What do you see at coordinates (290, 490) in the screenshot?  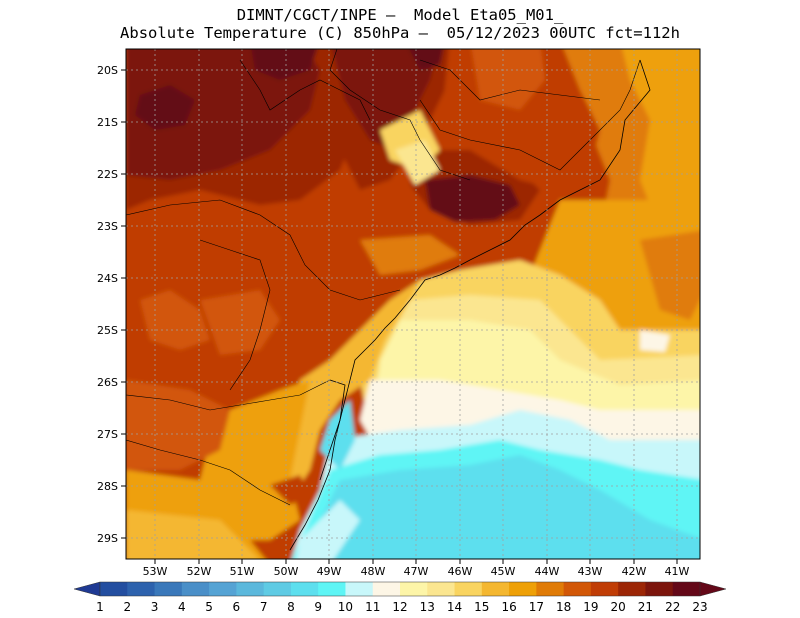 I see `field-20d` at bounding box center [290, 490].